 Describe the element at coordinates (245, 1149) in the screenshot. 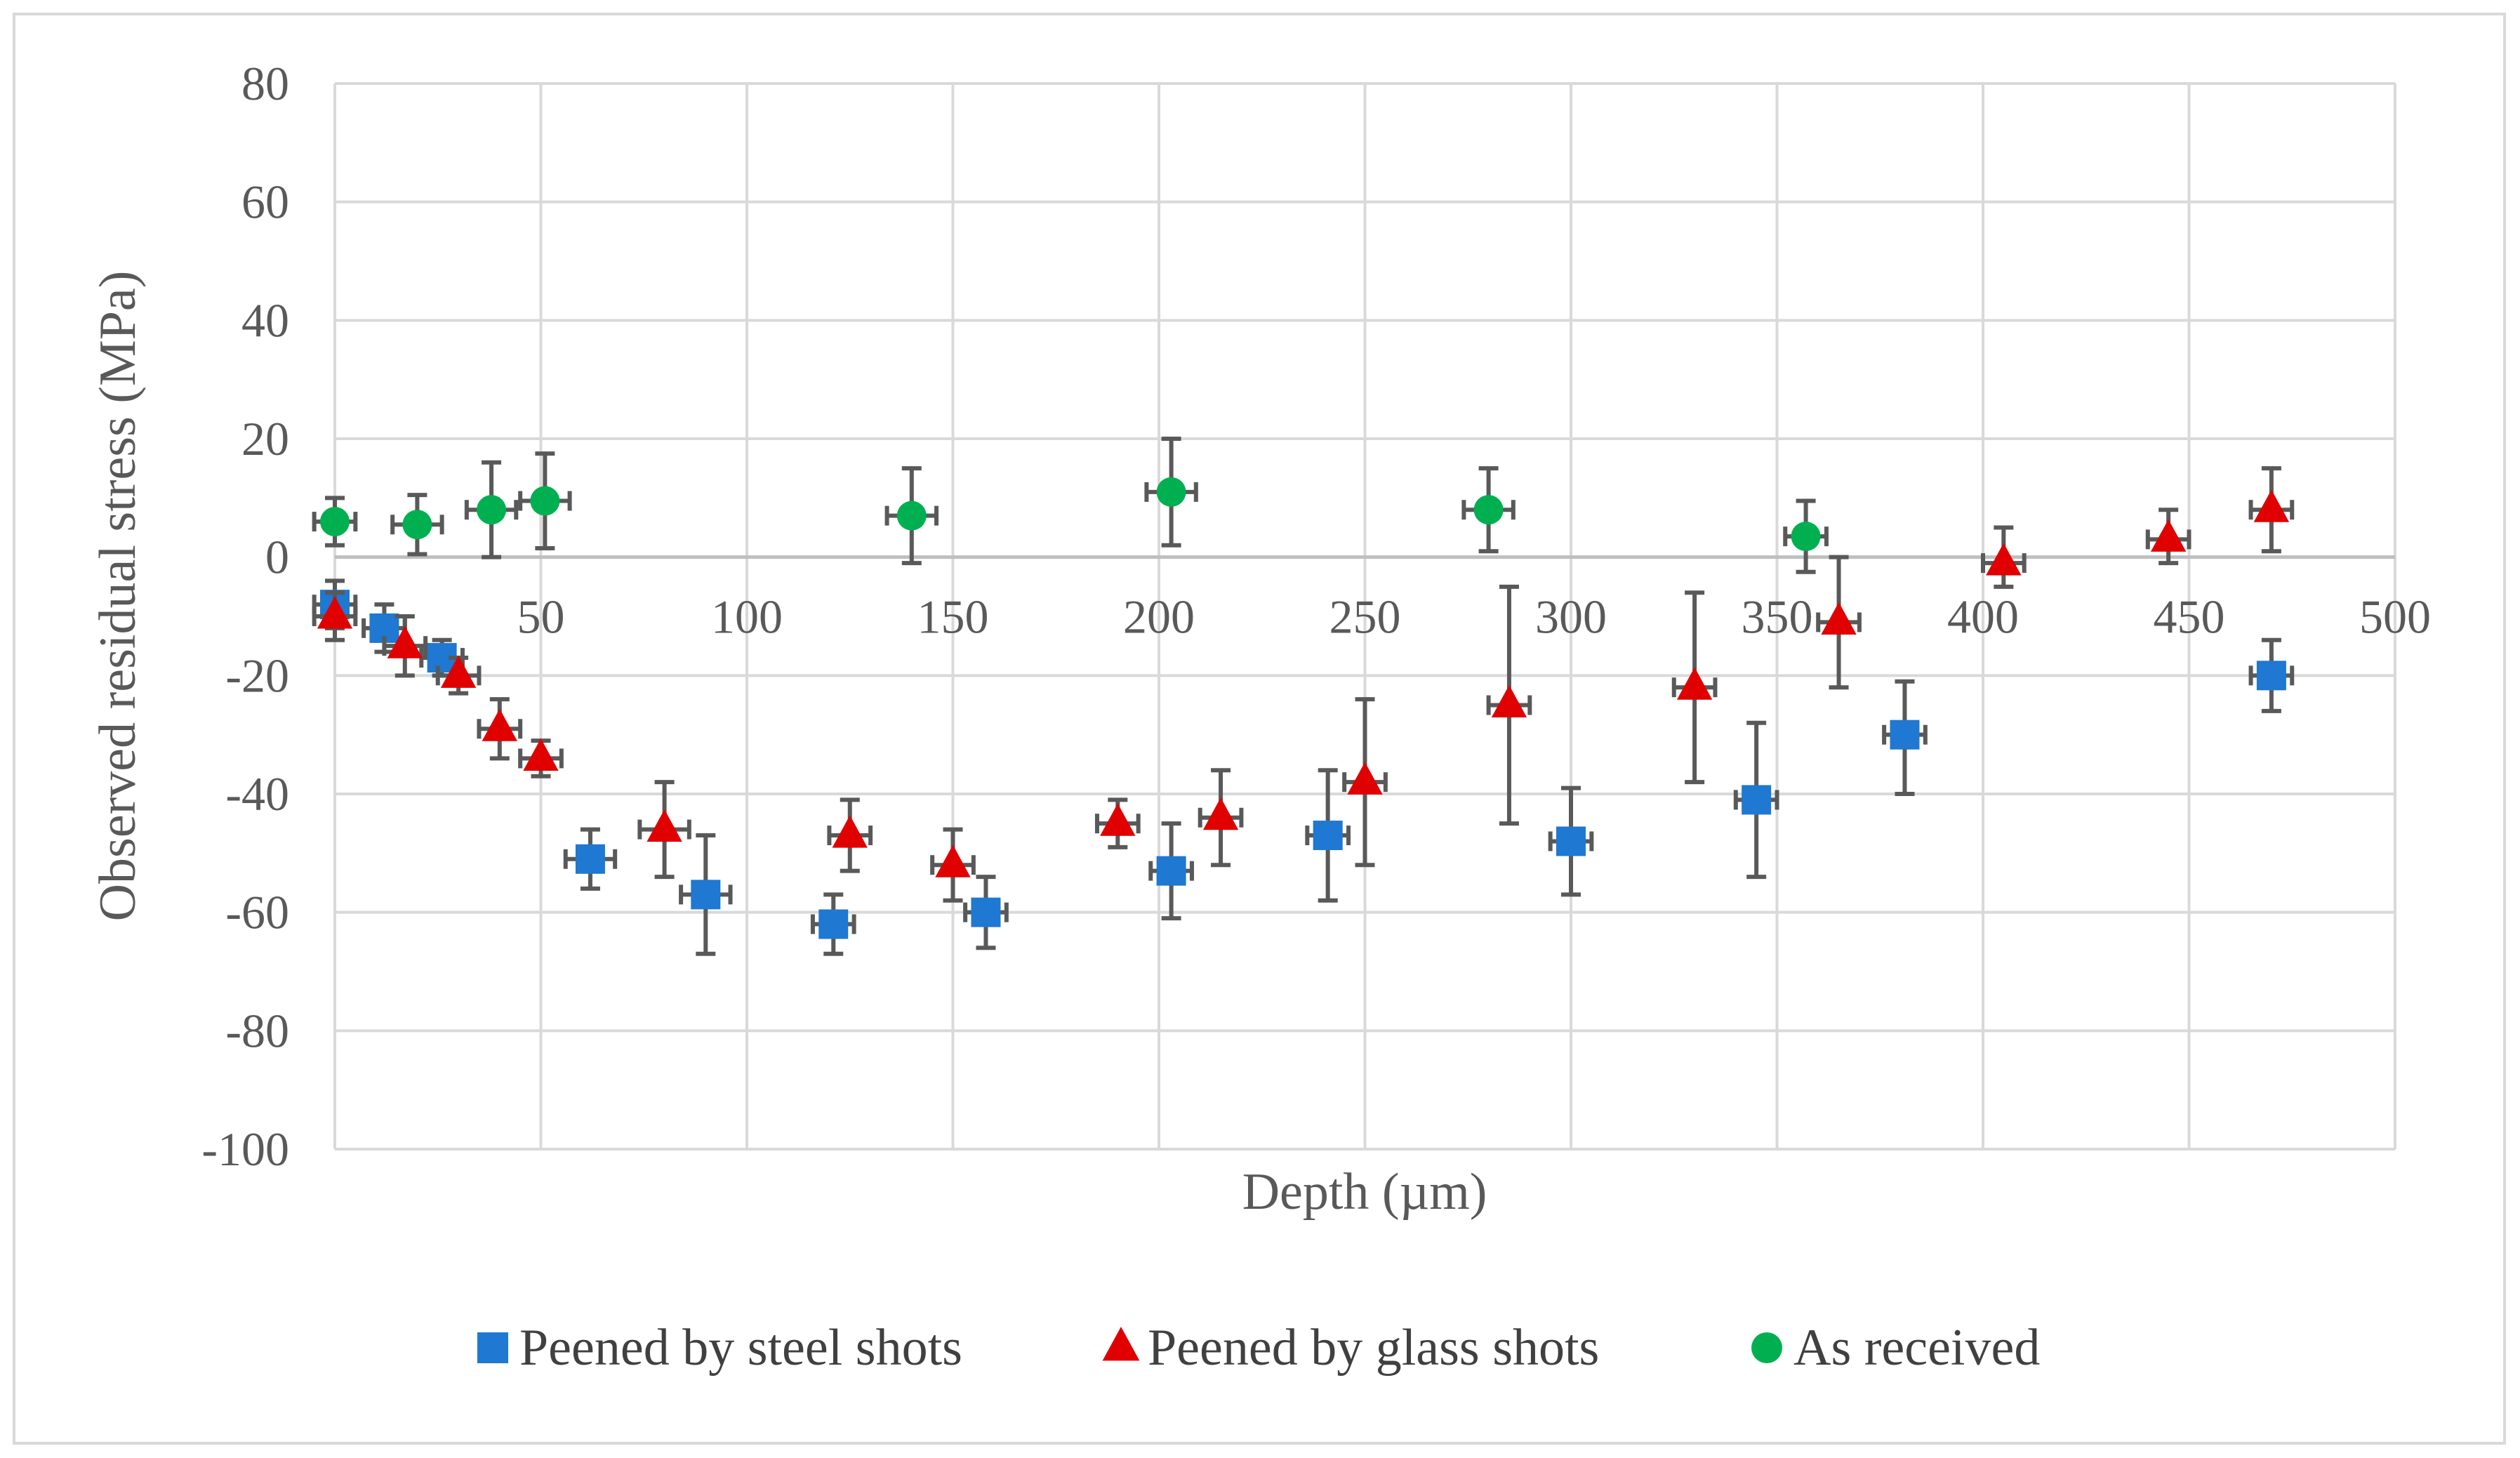

I see `y-tick-label: -100` at that location.